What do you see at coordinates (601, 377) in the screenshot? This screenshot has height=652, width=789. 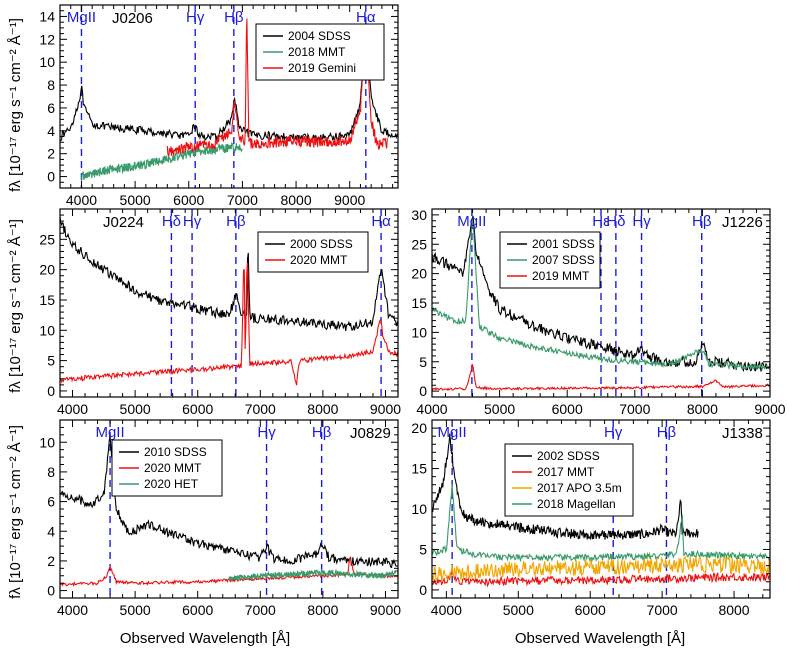 I see `spectrum-2019-mmt` at bounding box center [601, 377].